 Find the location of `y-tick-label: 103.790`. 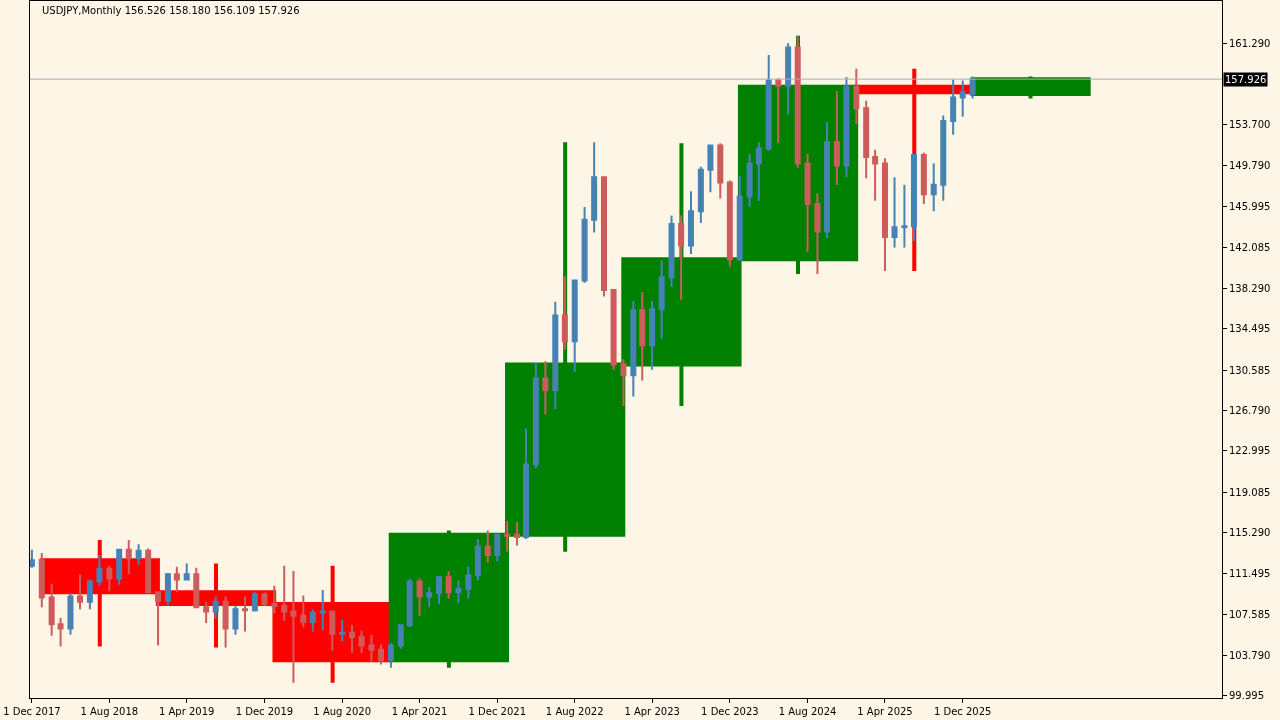

y-tick-label: 103.790 is located at coordinates (1250, 655).